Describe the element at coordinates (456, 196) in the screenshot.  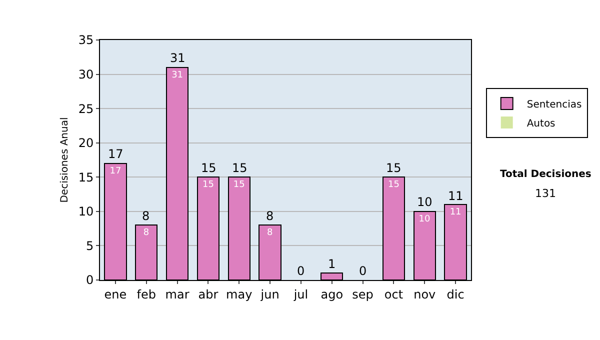
I see `total-label: 11` at that location.